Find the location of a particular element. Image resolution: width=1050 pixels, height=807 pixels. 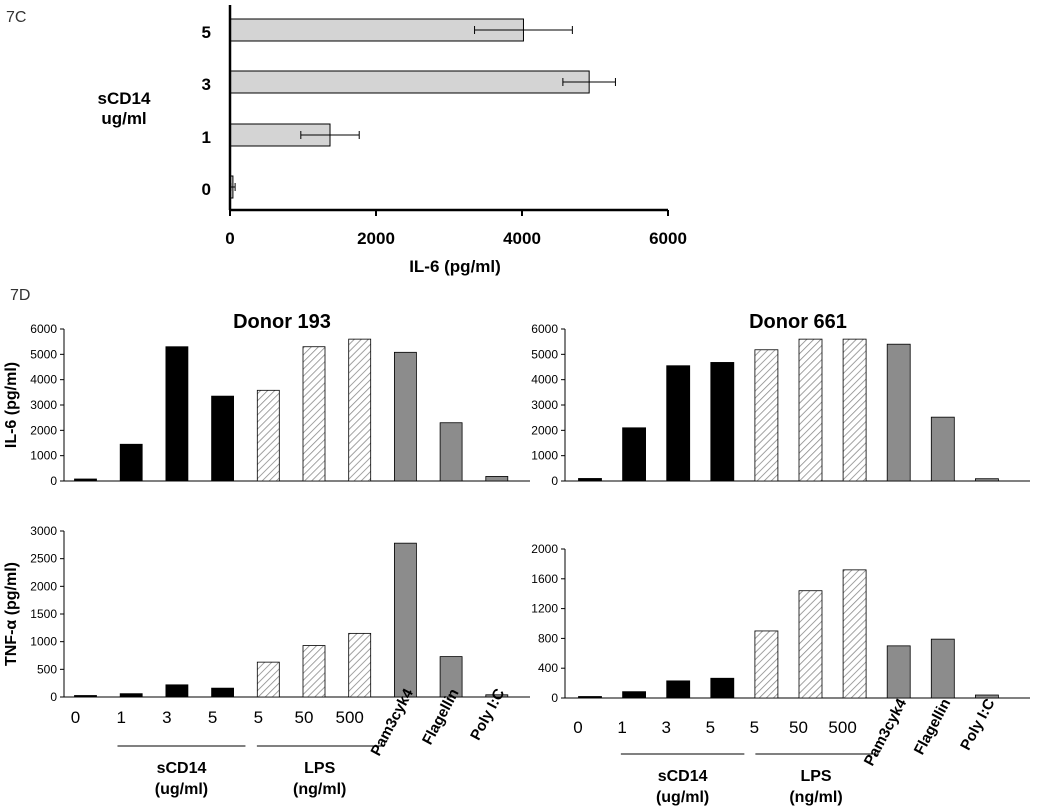

xtick-label-7c: 6000 is located at coordinates (668, 238).